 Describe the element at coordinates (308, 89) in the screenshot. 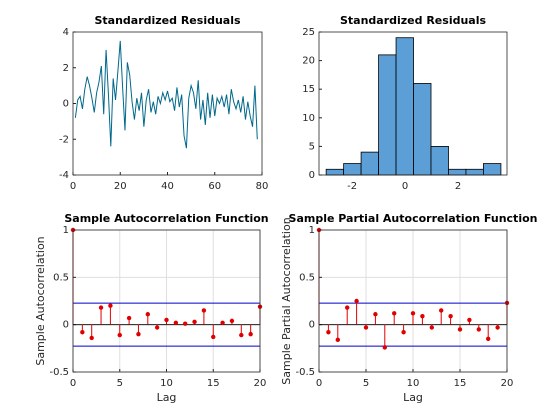

I see `y-tick-label: 15` at that location.